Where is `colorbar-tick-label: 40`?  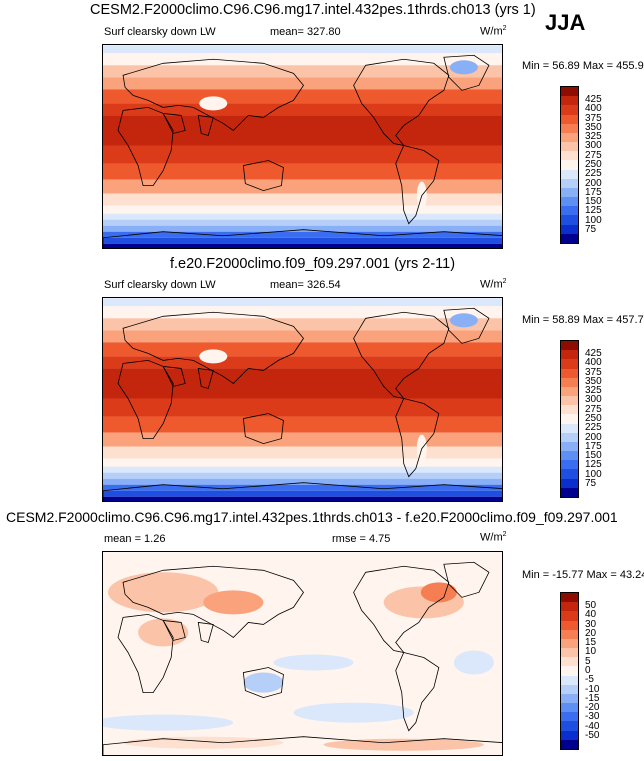
colorbar-tick-label: 40 is located at coordinates (591, 615).